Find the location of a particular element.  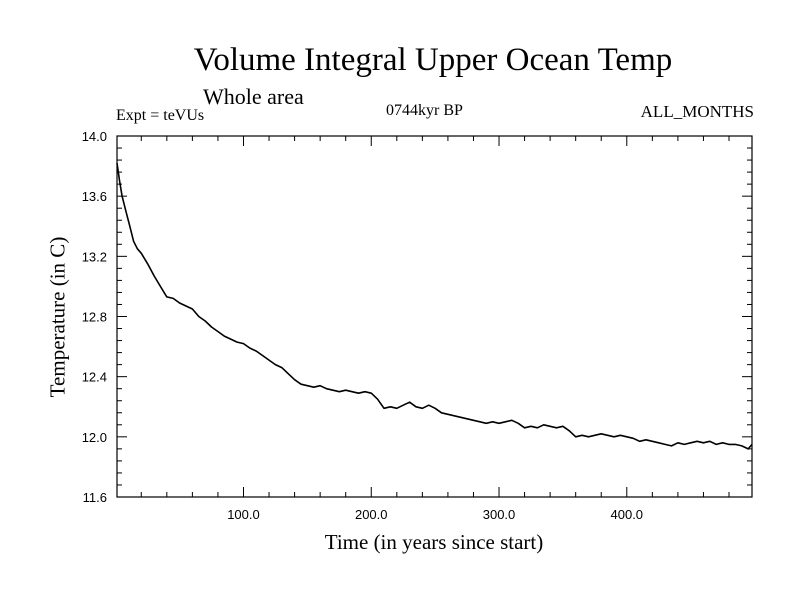

x-tick-label: 100.0 is located at coordinates (243, 514).